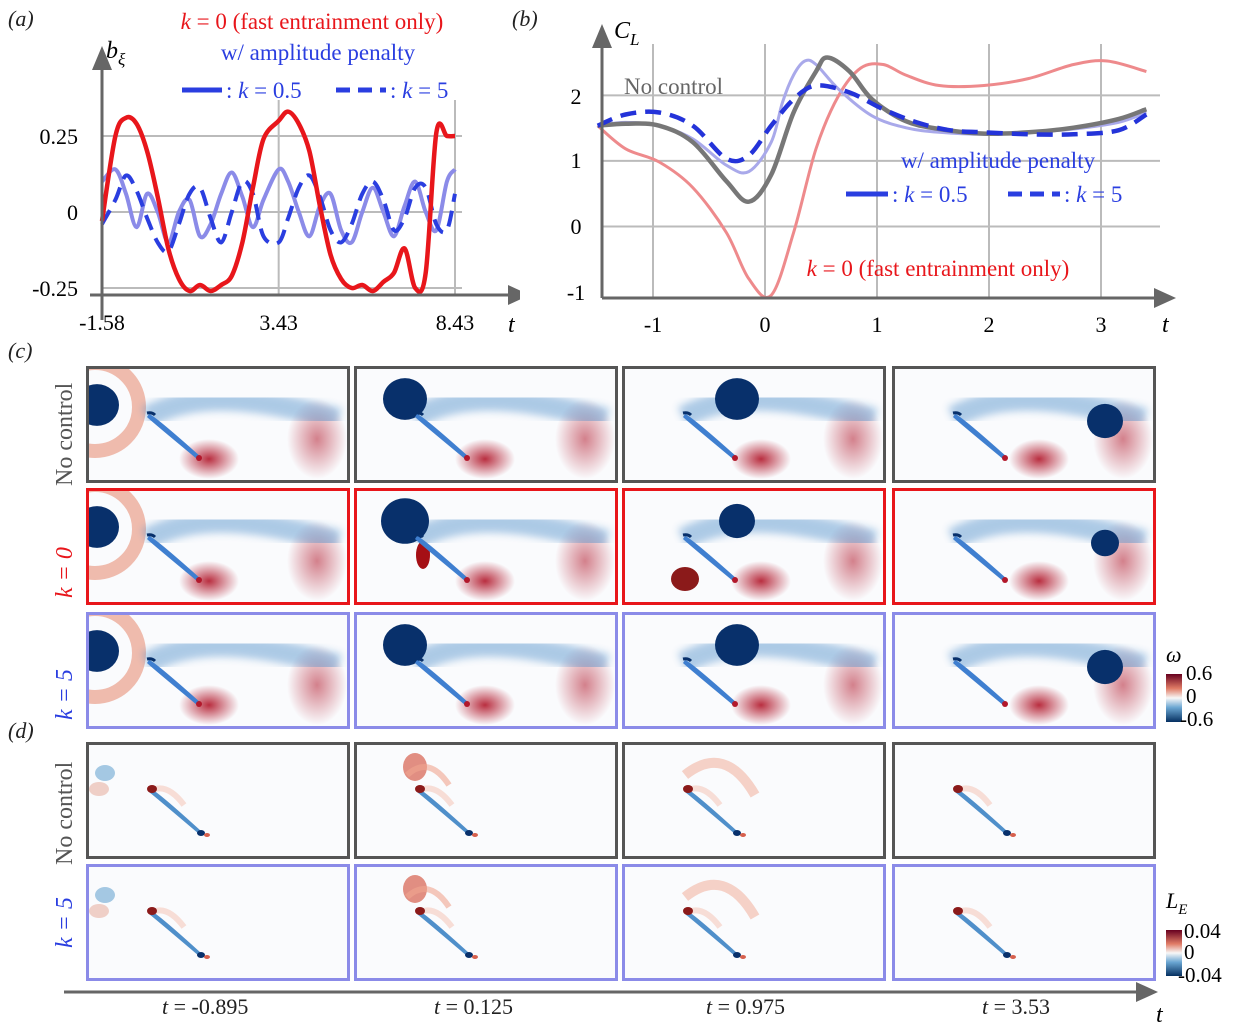  Describe the element at coordinates (576, 160) in the screenshot. I see `chart-b-ytick: 1` at that location.